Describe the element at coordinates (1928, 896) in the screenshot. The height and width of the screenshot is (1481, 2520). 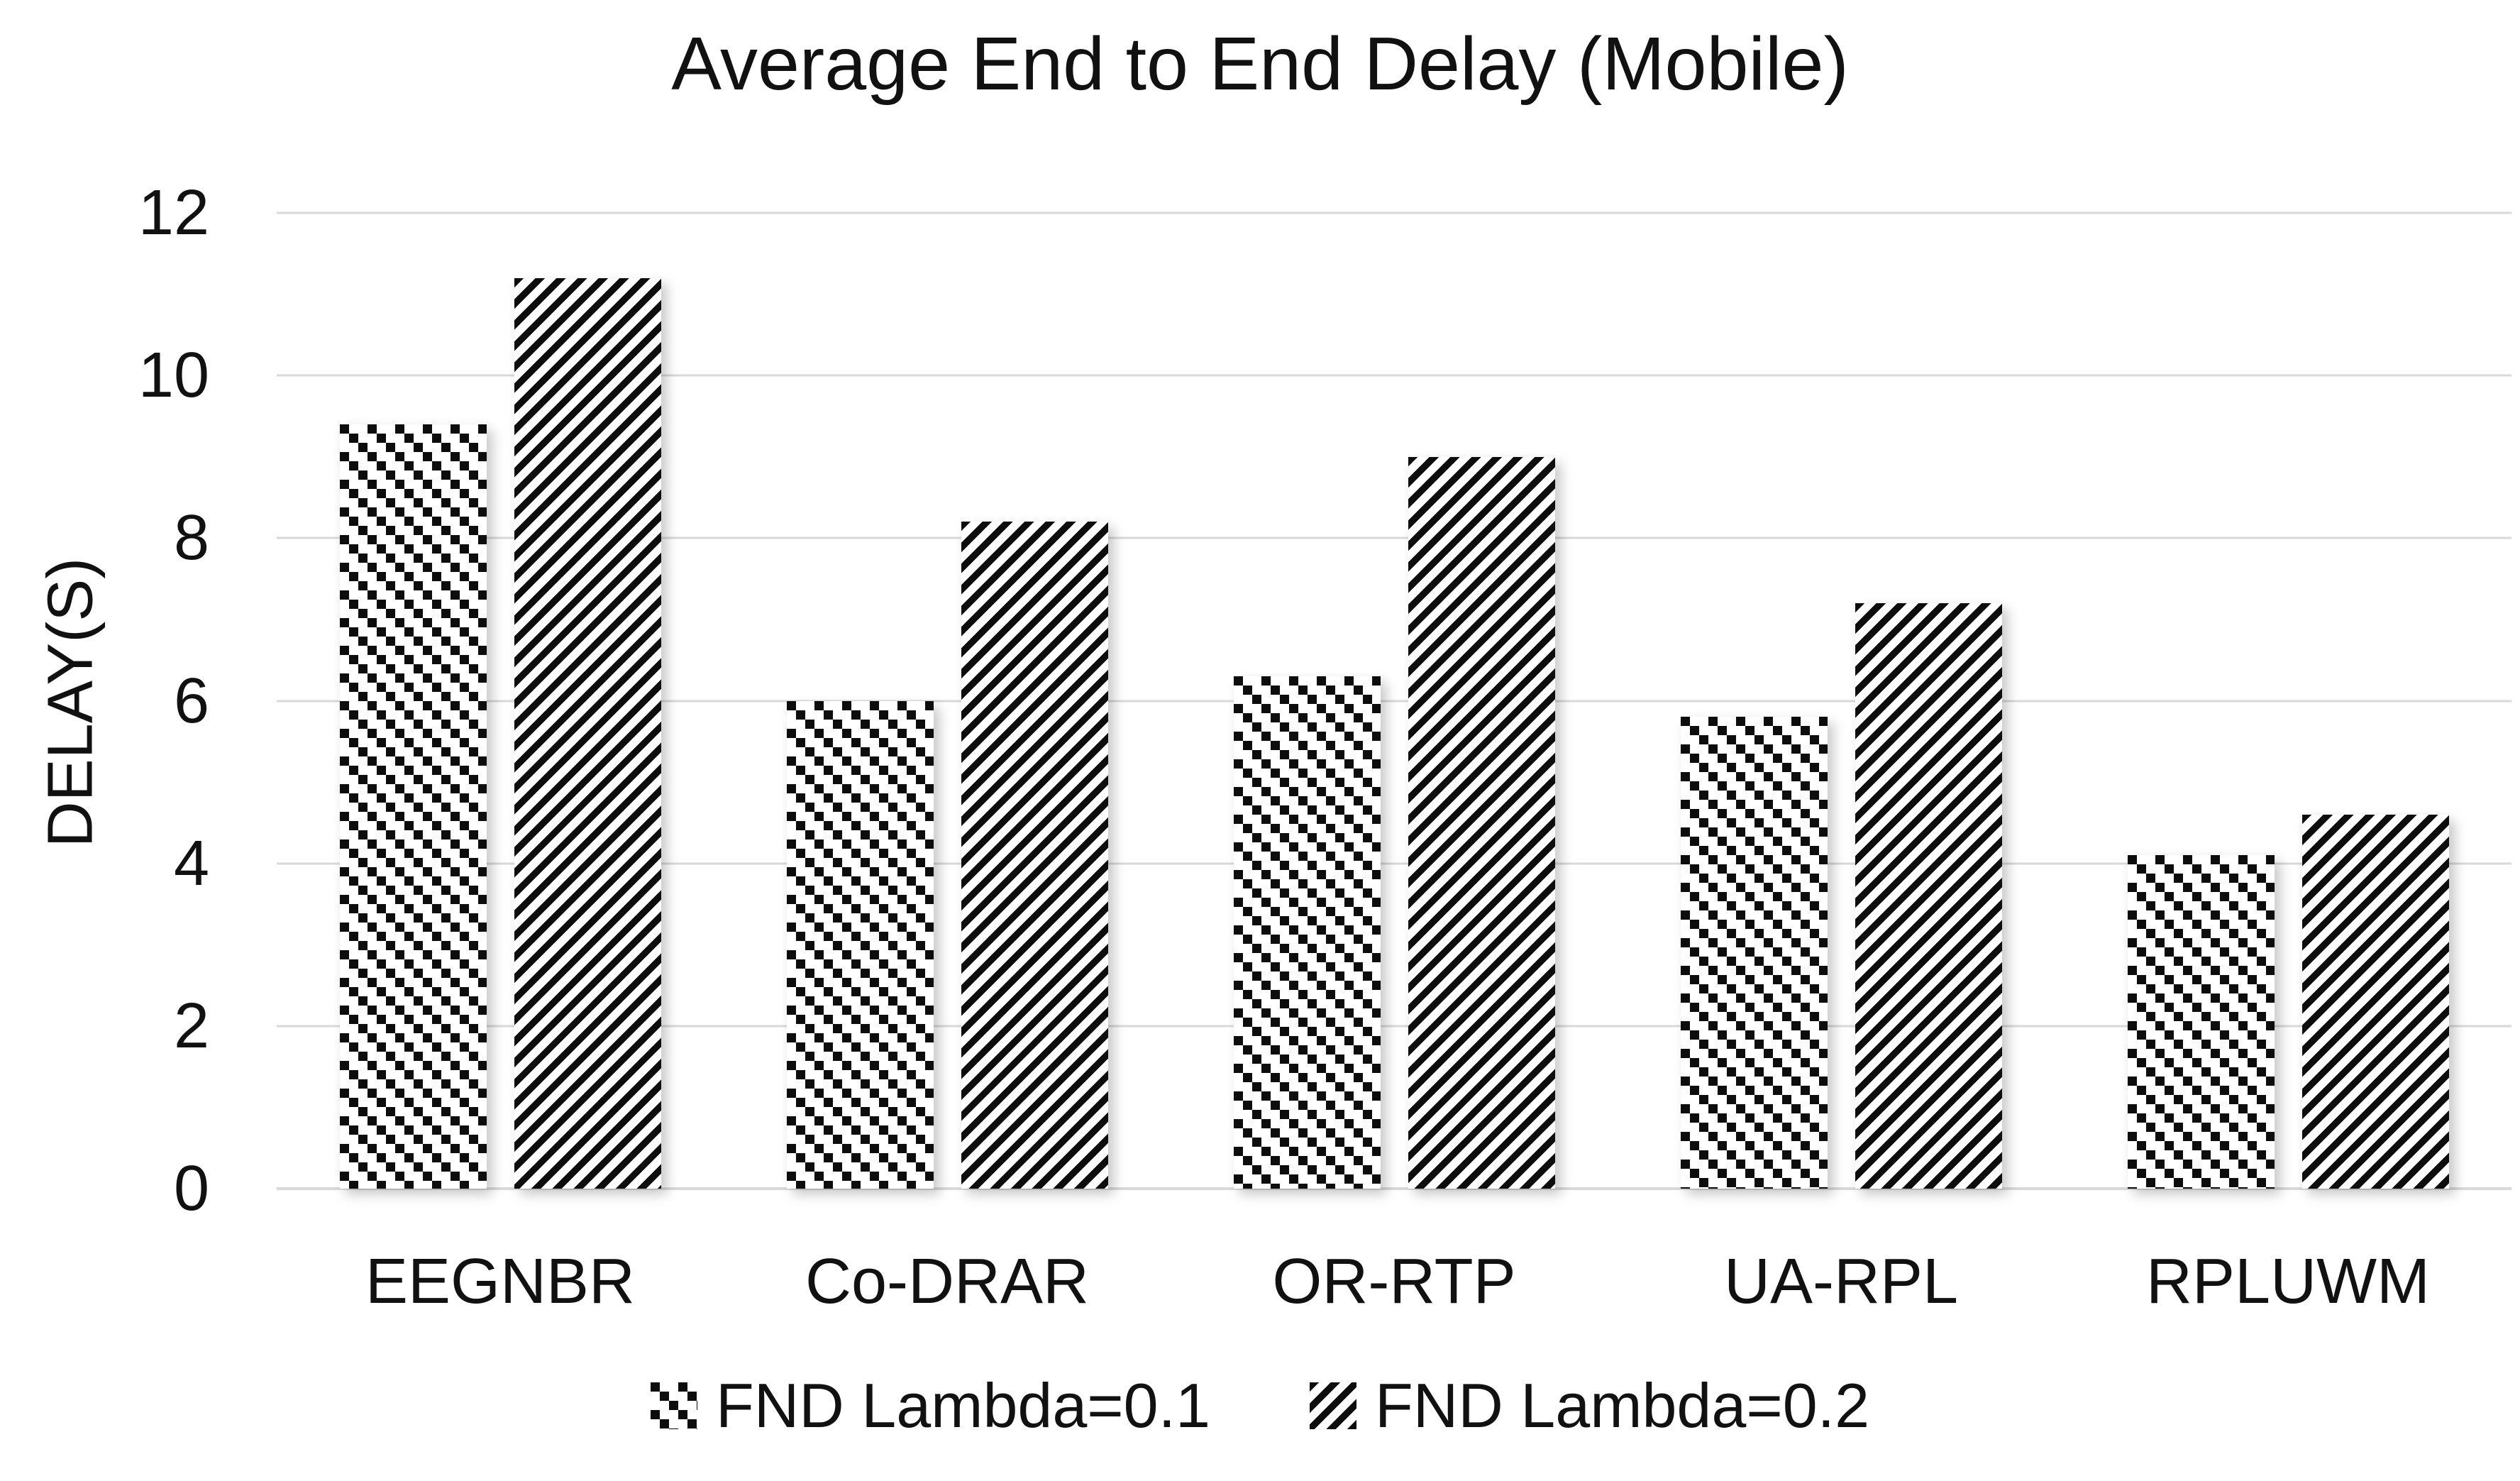
I see `bar-fnd-lambda-0-2-ua-rpl` at that location.